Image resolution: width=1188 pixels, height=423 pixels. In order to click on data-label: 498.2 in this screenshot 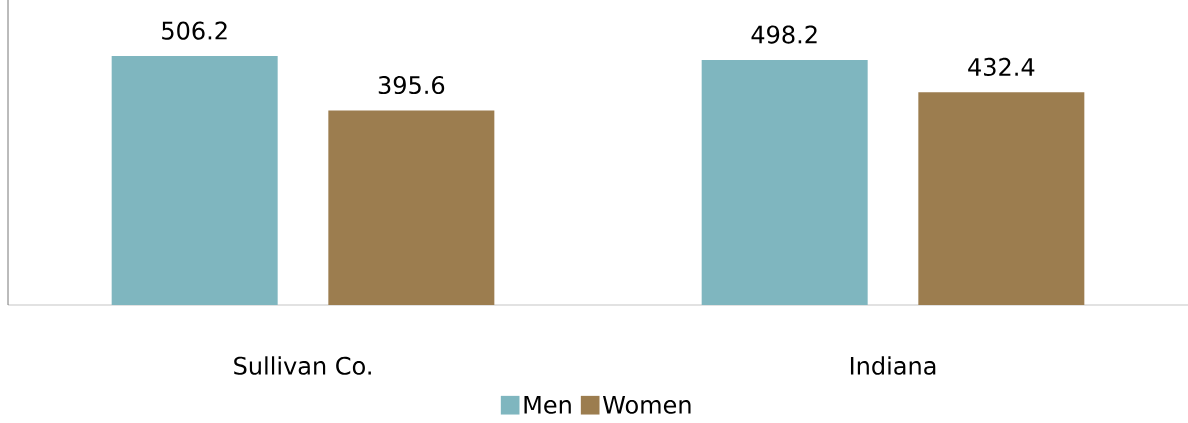, I will do `click(784, 34)`.